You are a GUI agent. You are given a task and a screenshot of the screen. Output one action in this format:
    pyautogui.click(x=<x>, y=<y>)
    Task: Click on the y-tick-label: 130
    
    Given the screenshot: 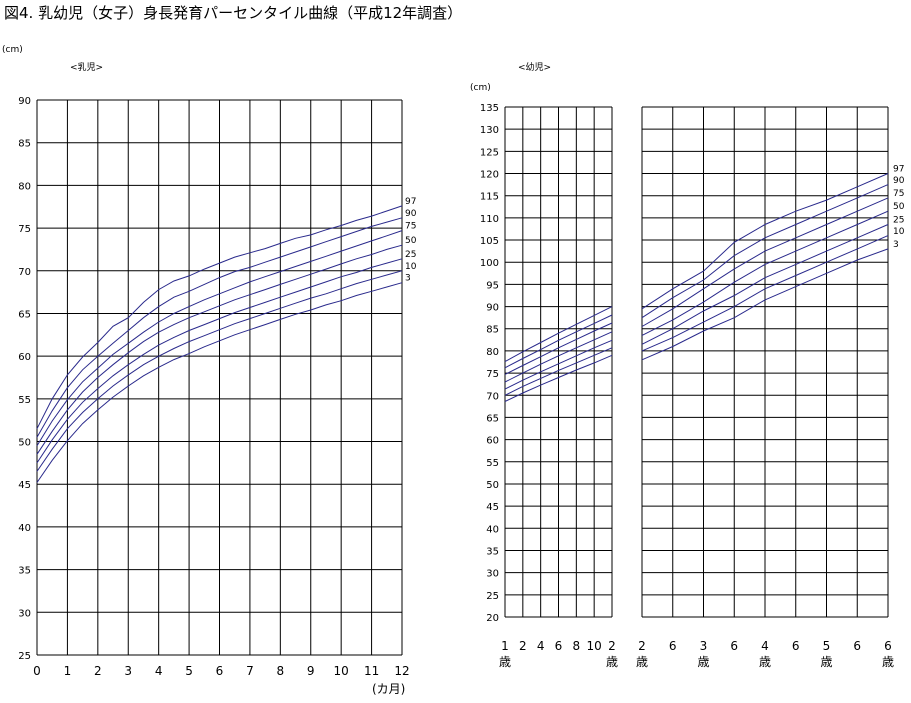 What is the action you would take?
    pyautogui.click(x=489, y=130)
    